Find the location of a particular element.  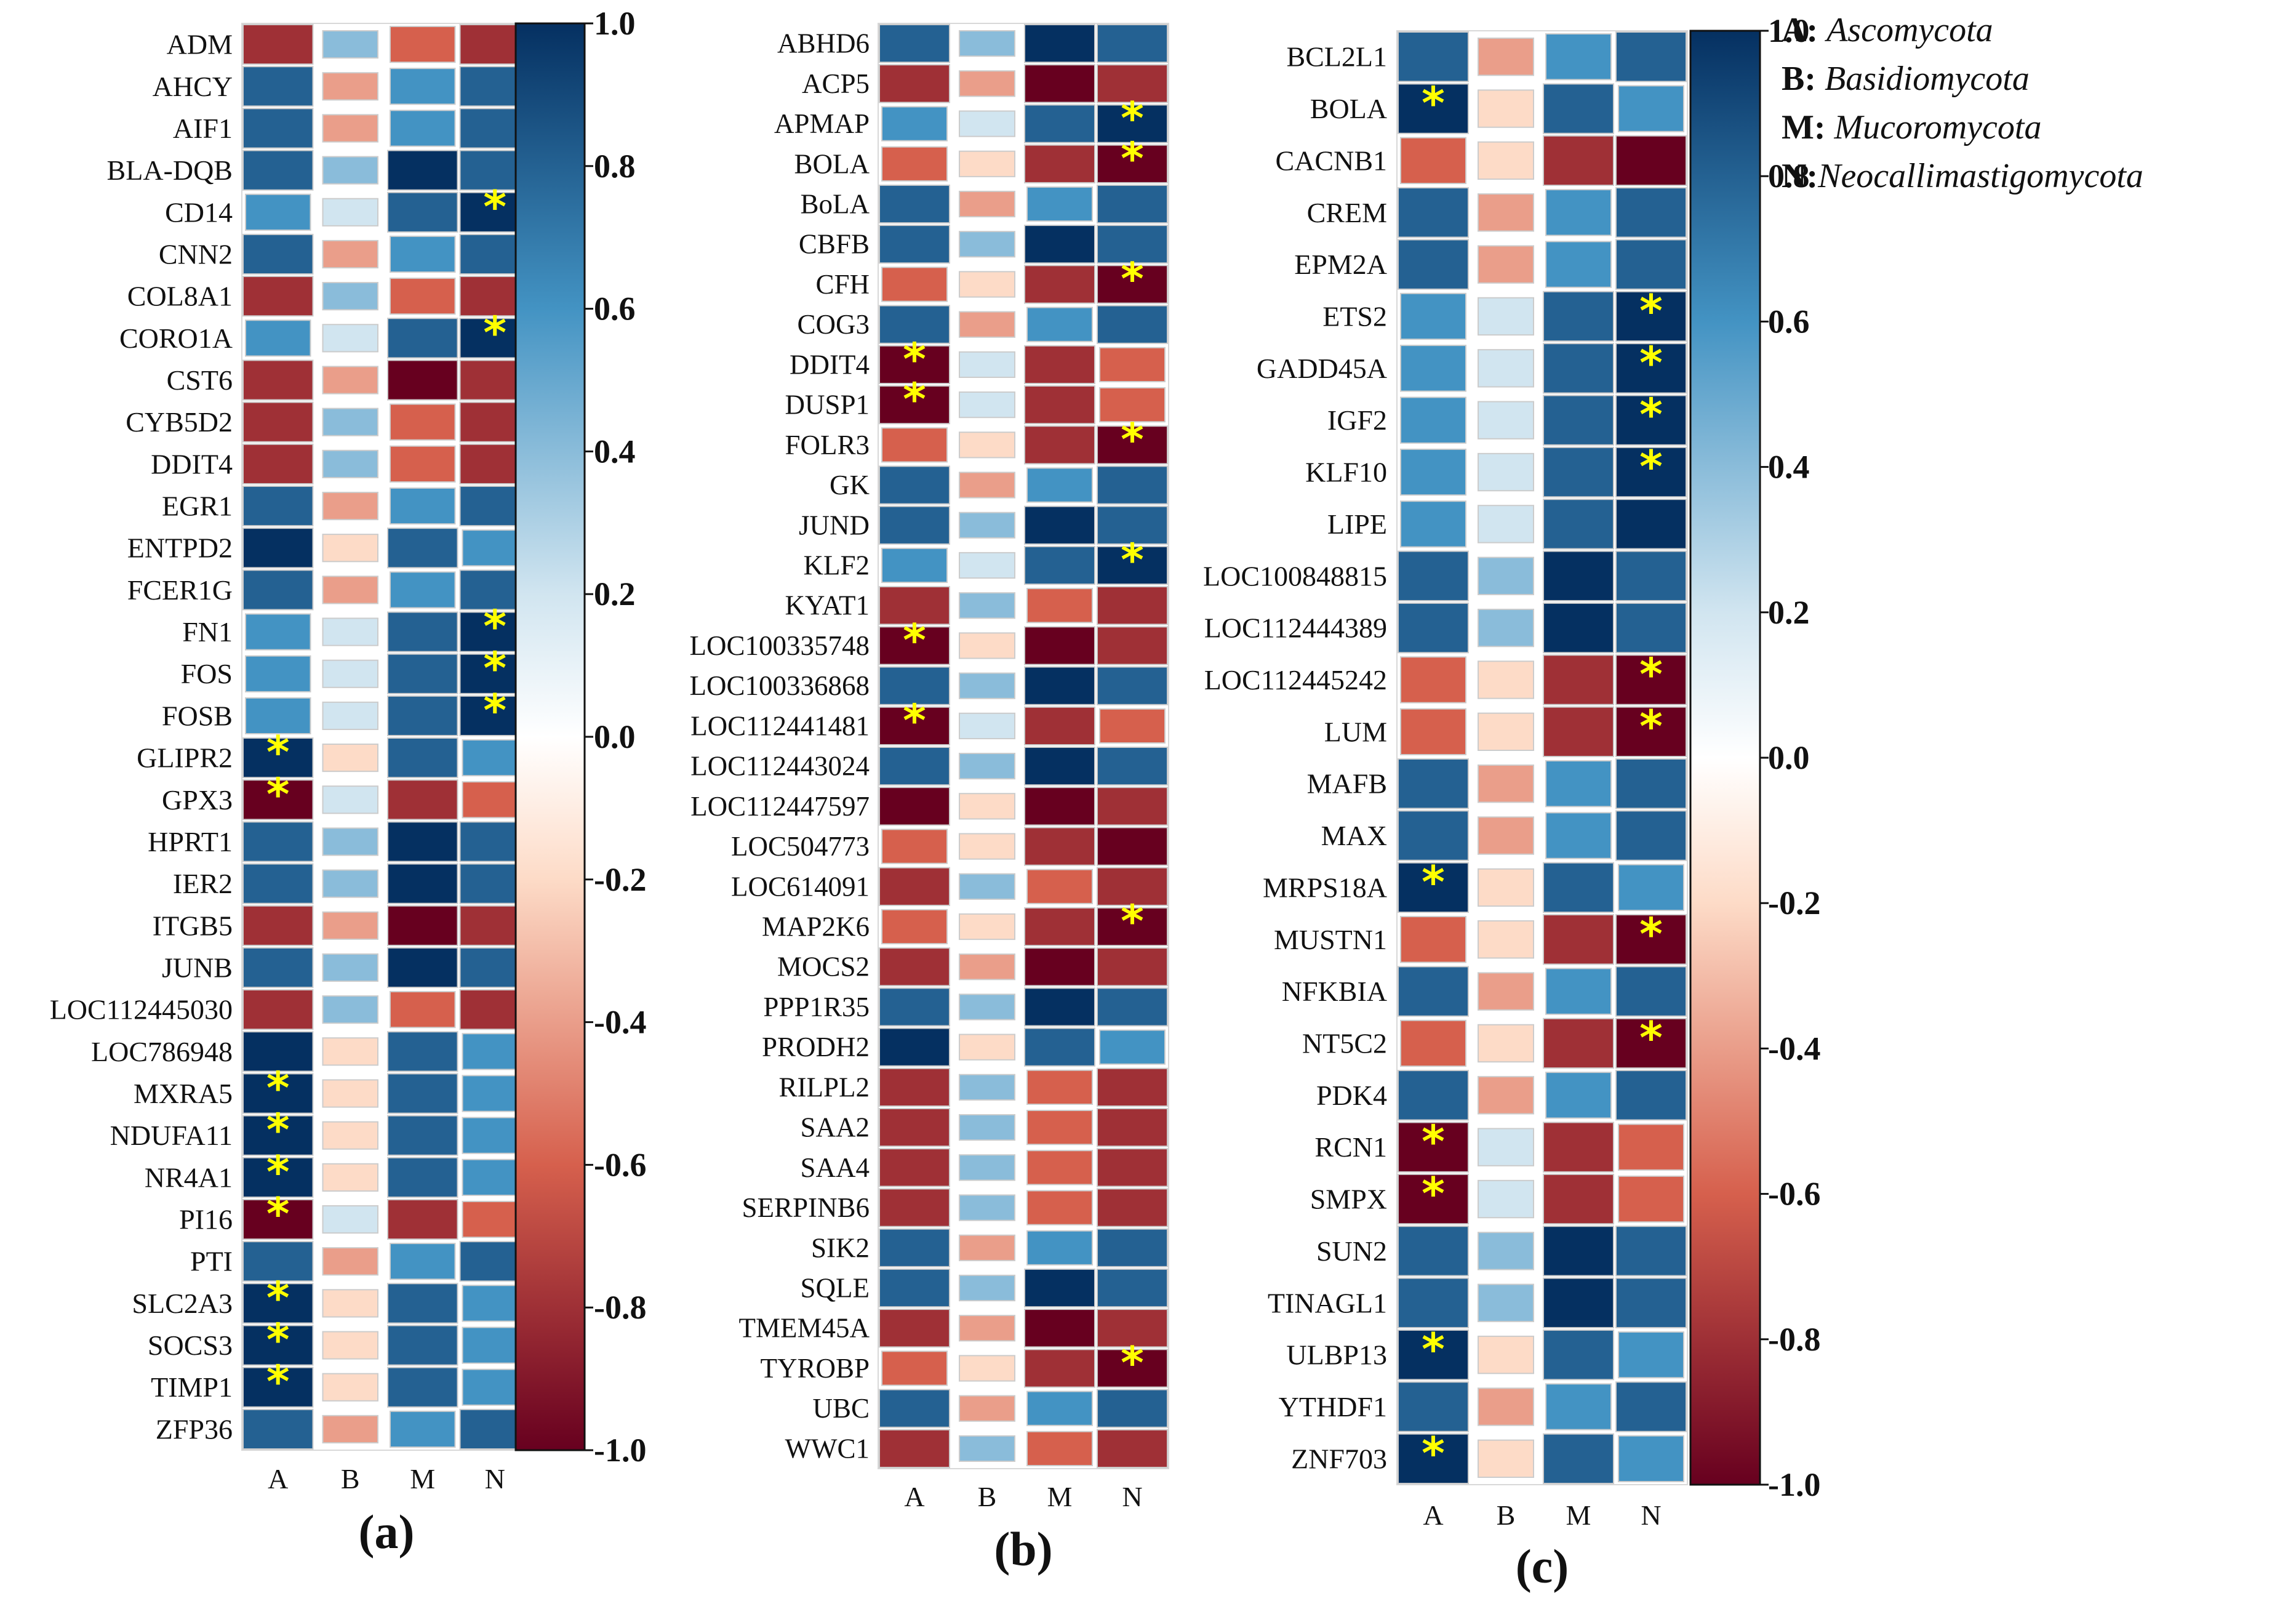

gene-label: SUN2 is located at coordinates (1351, 1251).